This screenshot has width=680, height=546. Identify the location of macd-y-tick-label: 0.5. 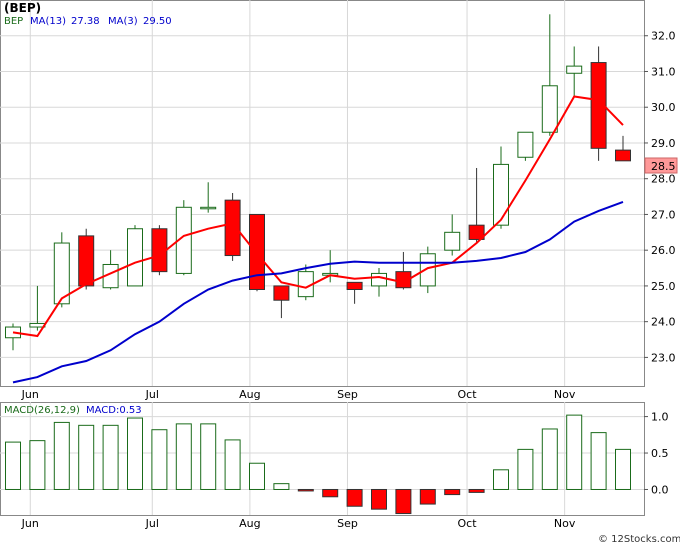
(660, 453).